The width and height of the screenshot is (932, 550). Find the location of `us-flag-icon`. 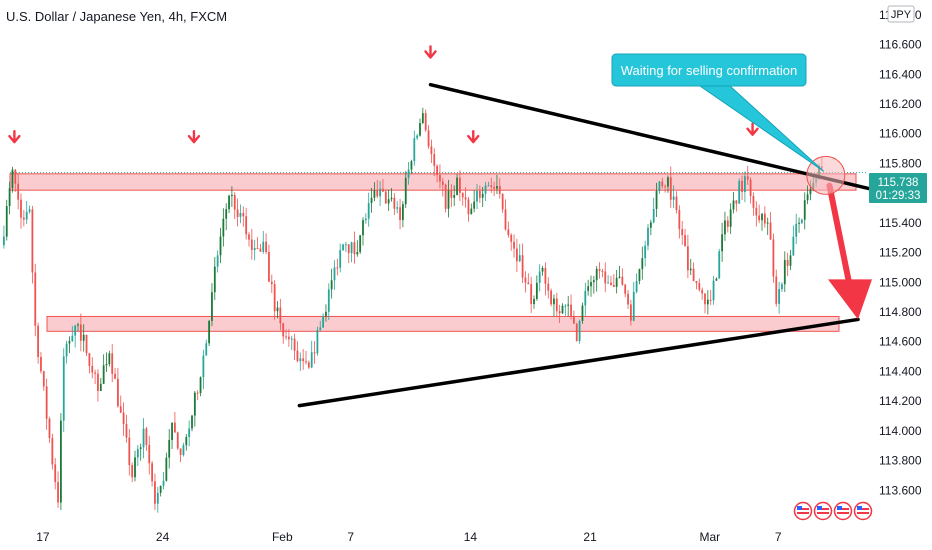

us-flag-icon is located at coordinates (823, 511).